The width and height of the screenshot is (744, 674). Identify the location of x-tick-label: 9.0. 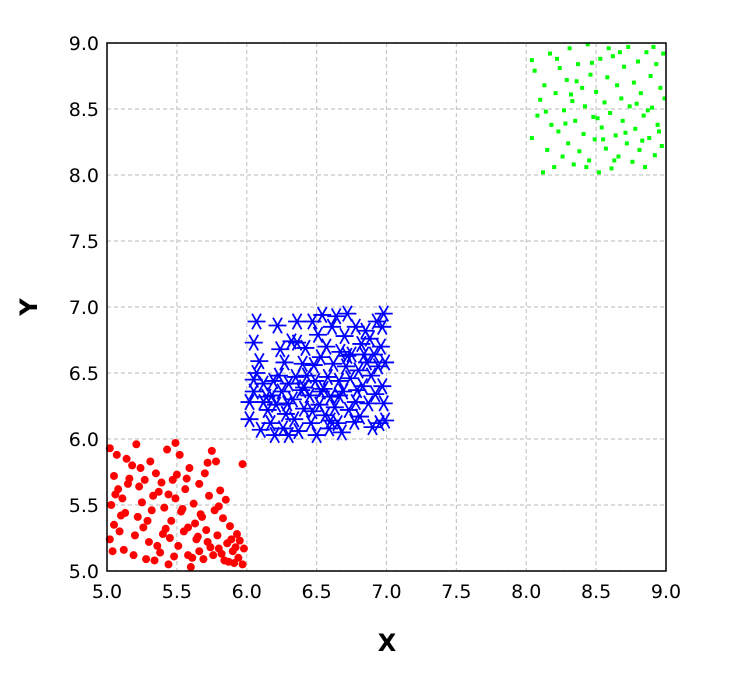
(666, 592).